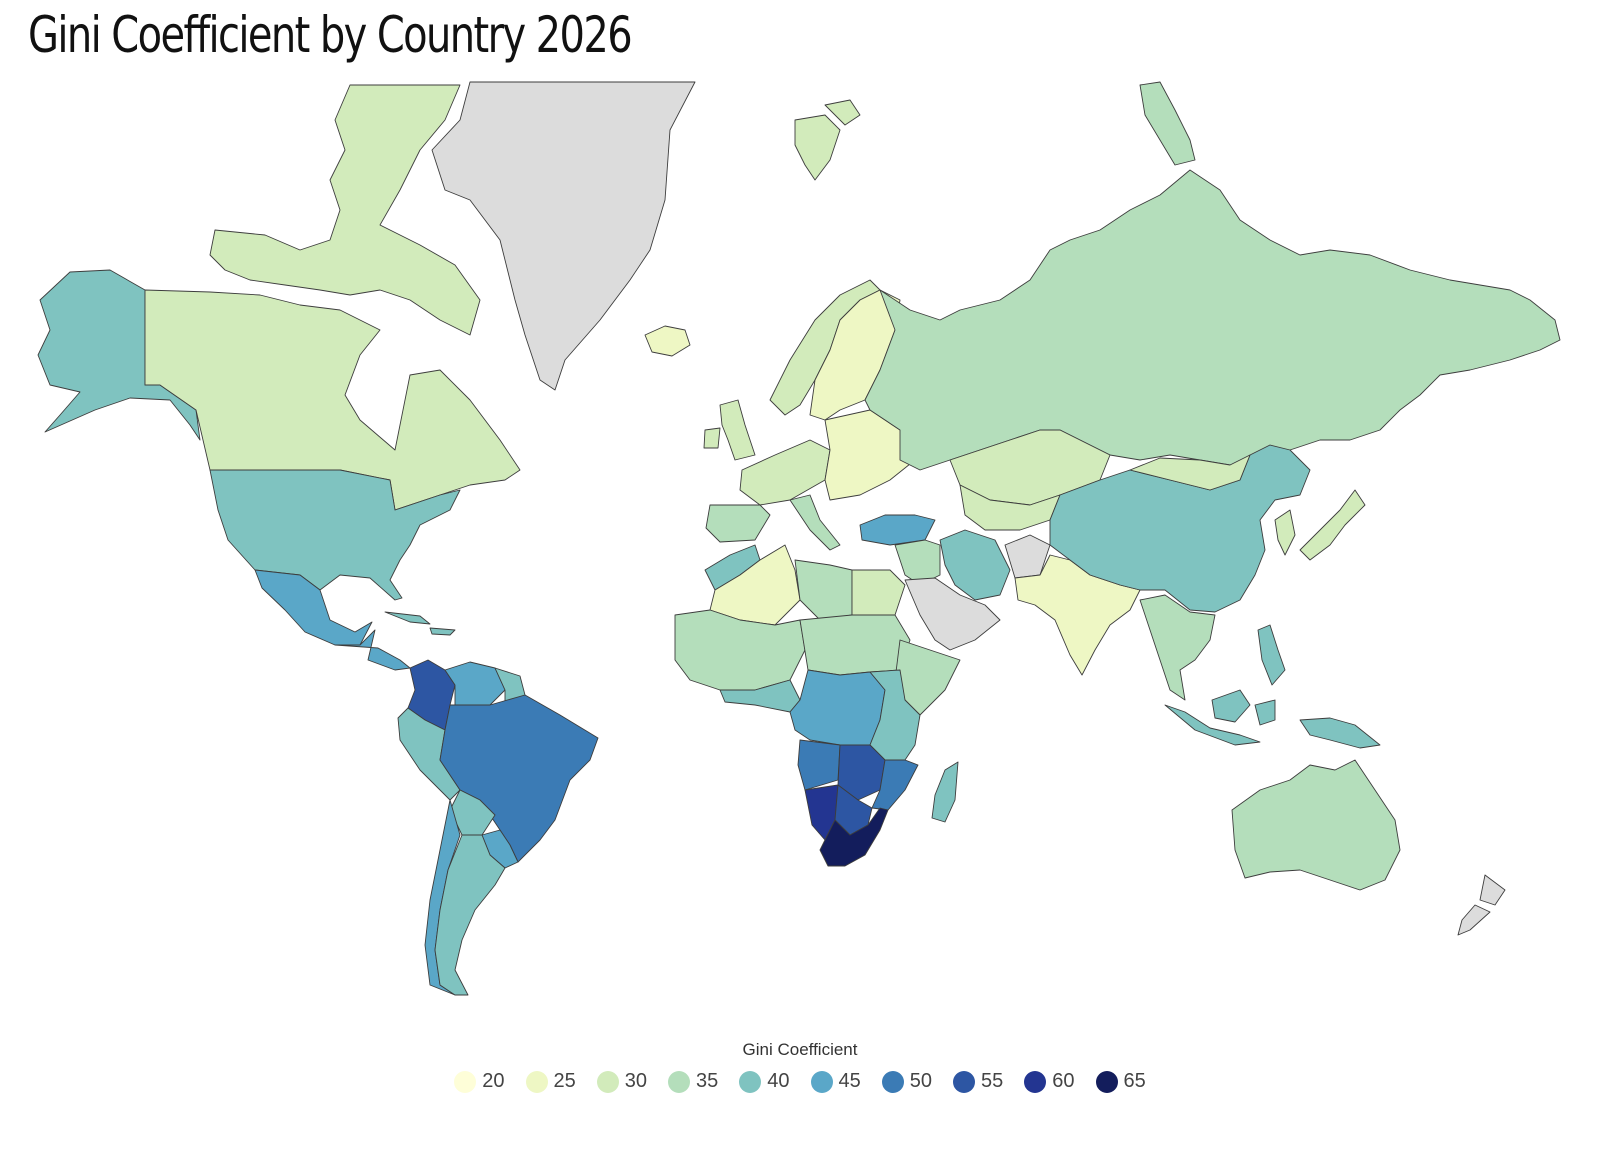 Image resolution: width=1600 pixels, height=1149 pixels. What do you see at coordinates (800, 1081) in the screenshot?
I see `legend-items: 20 25 30 35 40 45 50 55 60 65` at bounding box center [800, 1081].